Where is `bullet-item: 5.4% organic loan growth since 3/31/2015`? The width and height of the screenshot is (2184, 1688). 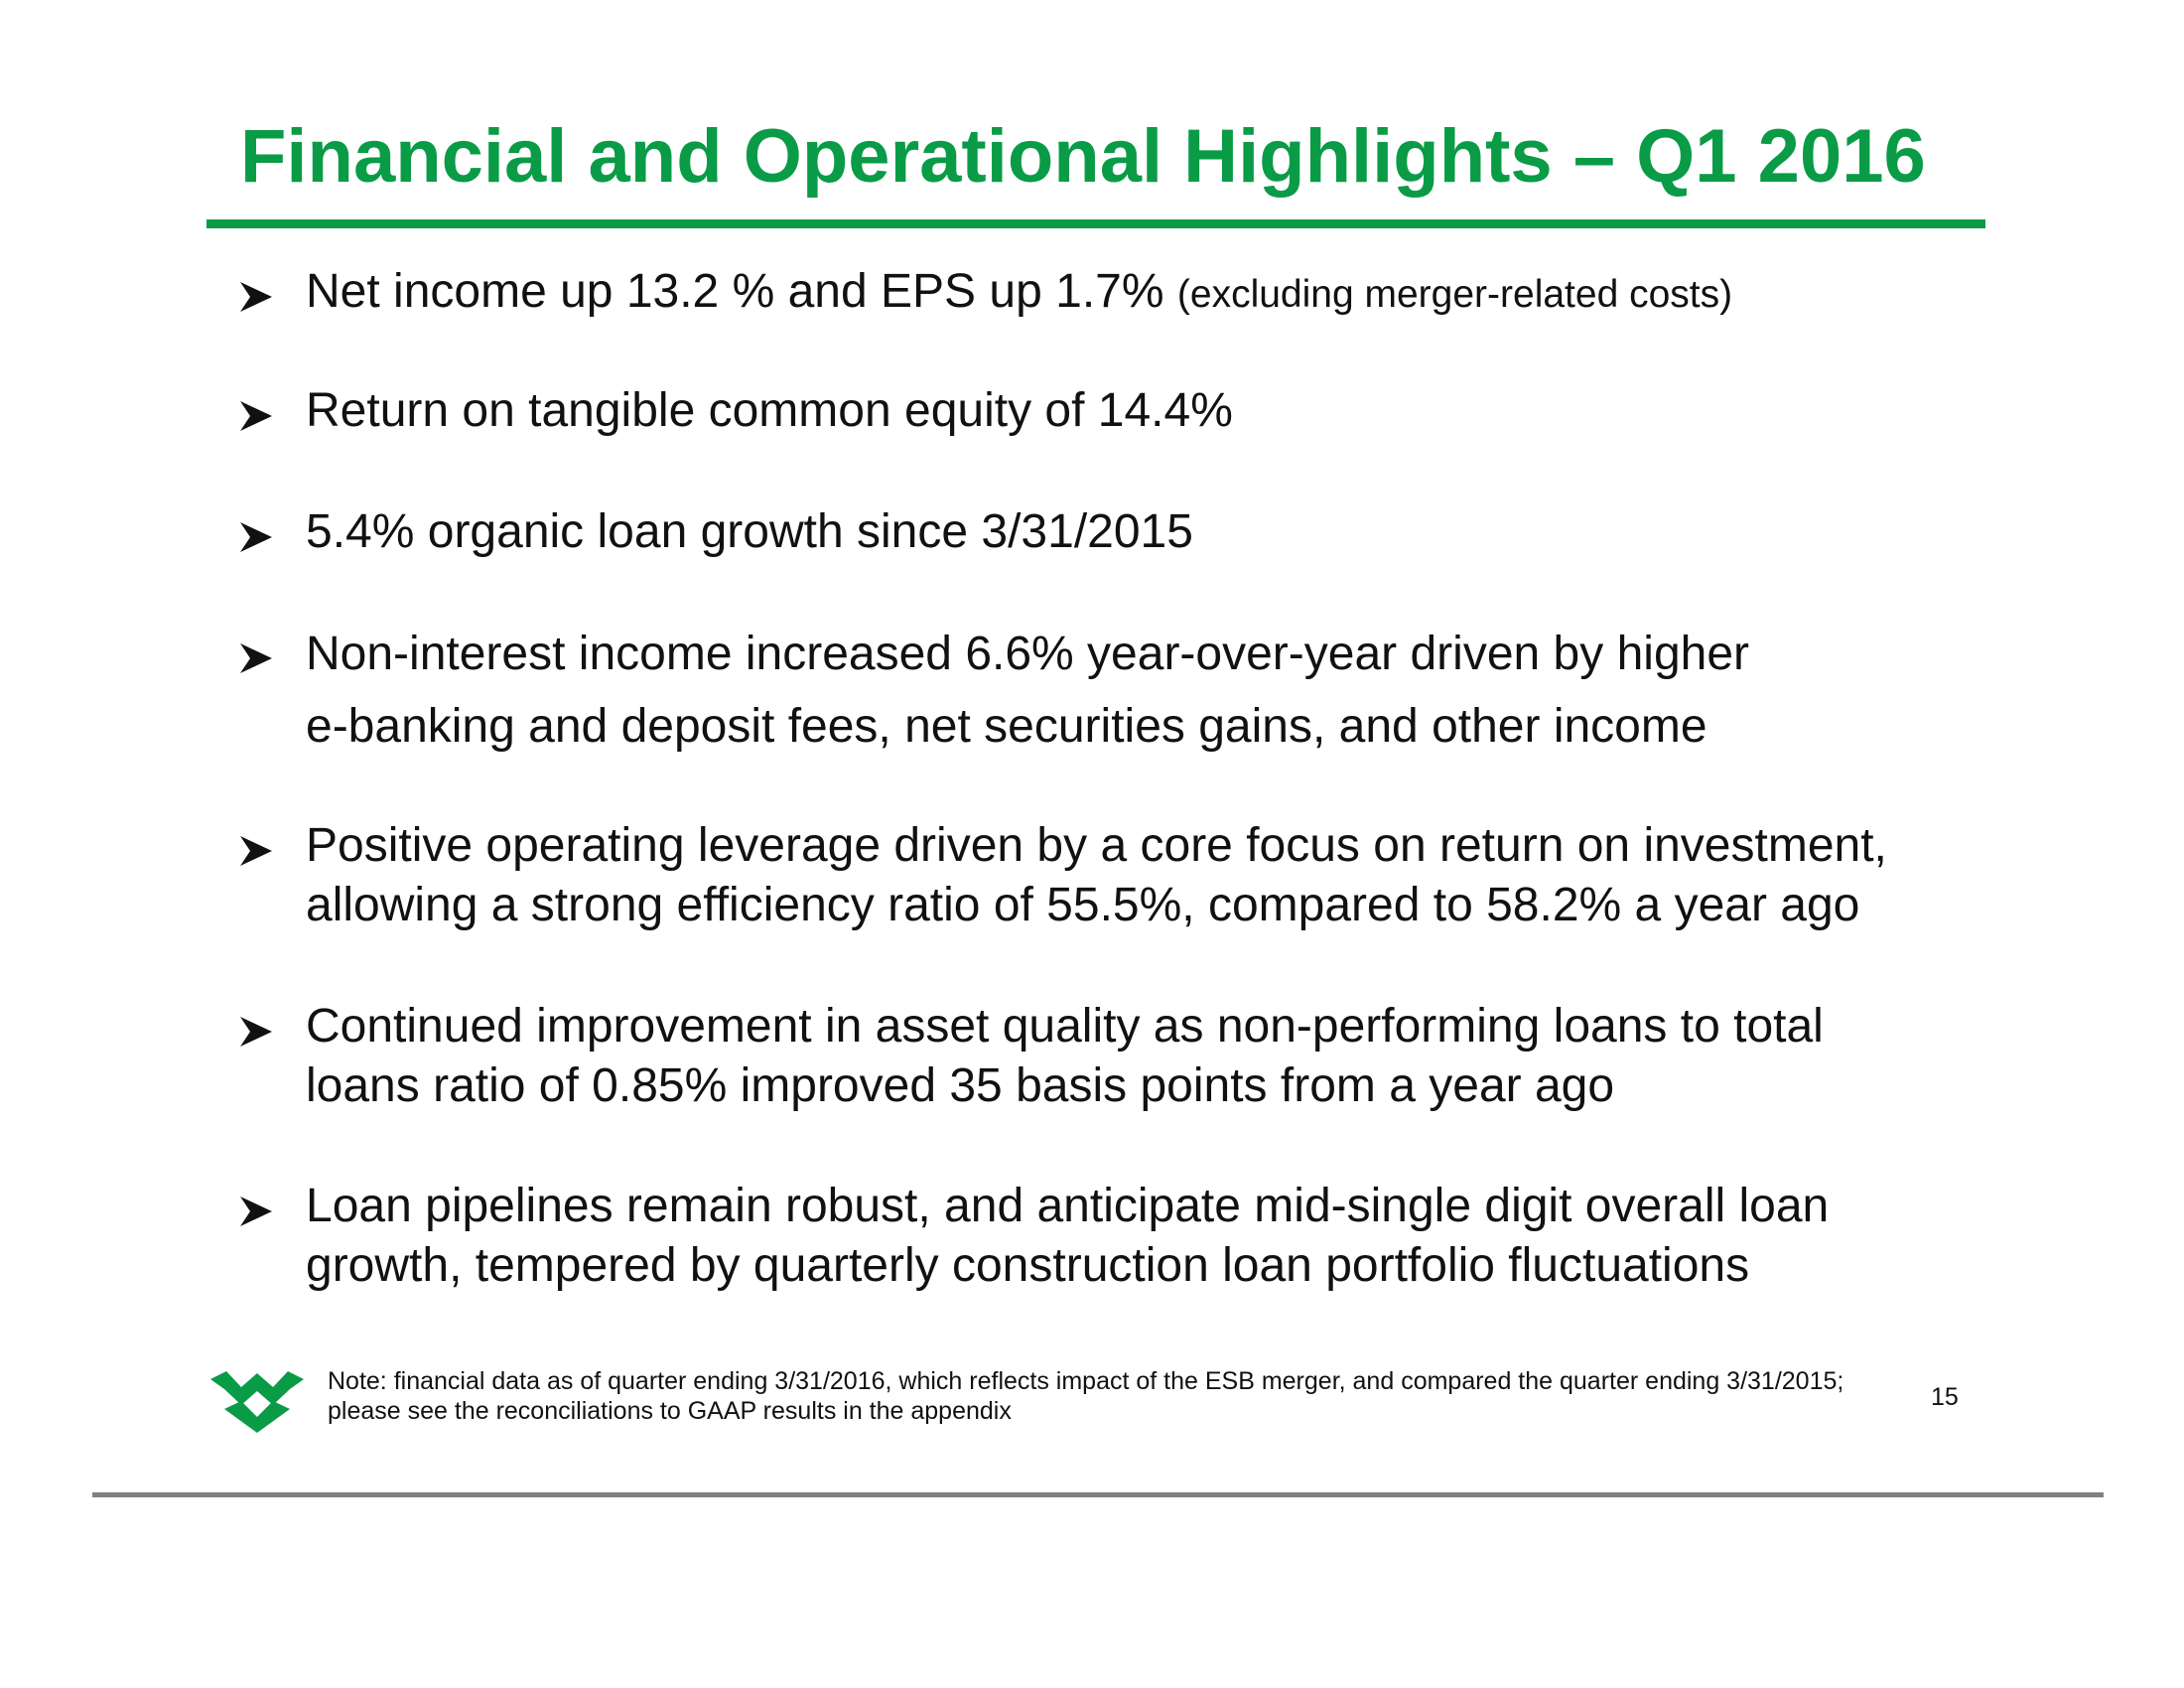 bullet-item: 5.4% organic loan growth since 3/31/2015 is located at coordinates (1111, 533).